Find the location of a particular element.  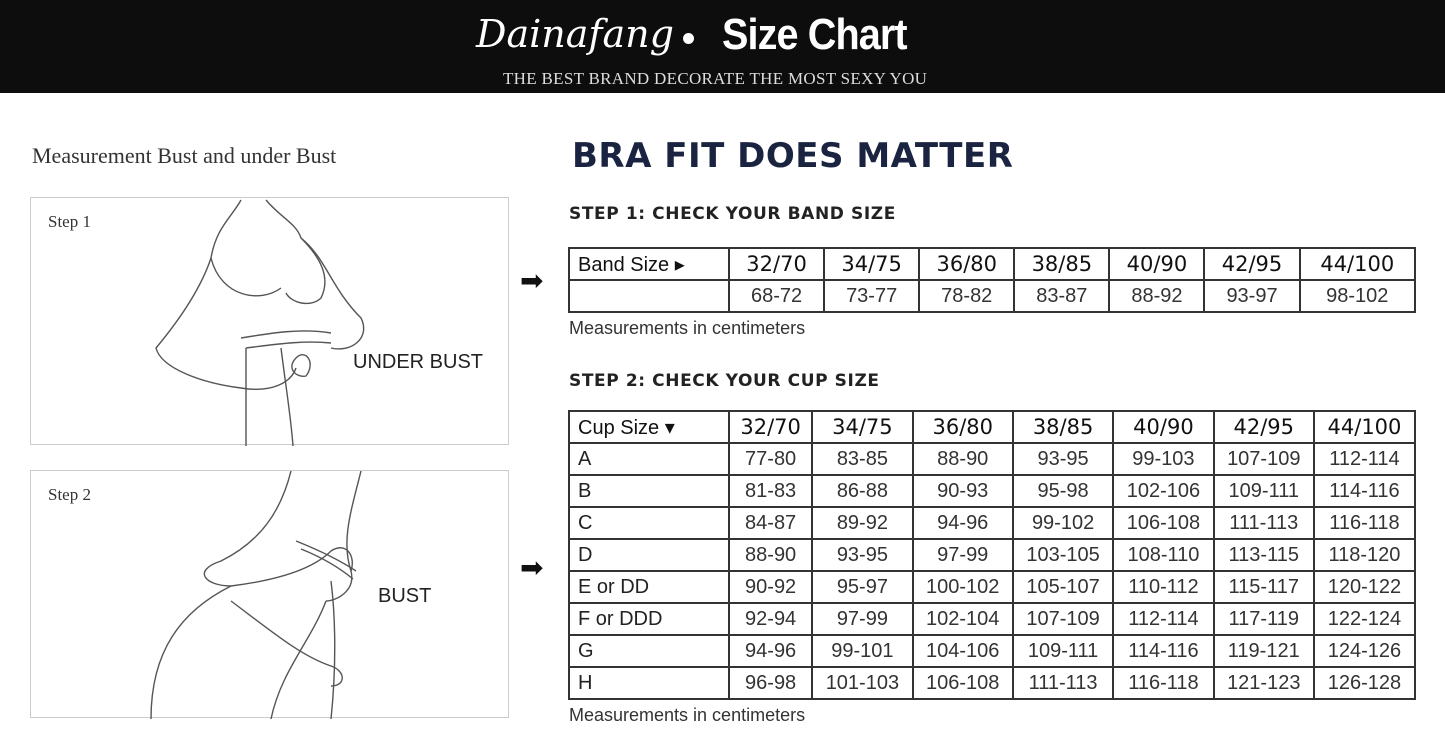

table-cell: 104-106 is located at coordinates (962, 651).